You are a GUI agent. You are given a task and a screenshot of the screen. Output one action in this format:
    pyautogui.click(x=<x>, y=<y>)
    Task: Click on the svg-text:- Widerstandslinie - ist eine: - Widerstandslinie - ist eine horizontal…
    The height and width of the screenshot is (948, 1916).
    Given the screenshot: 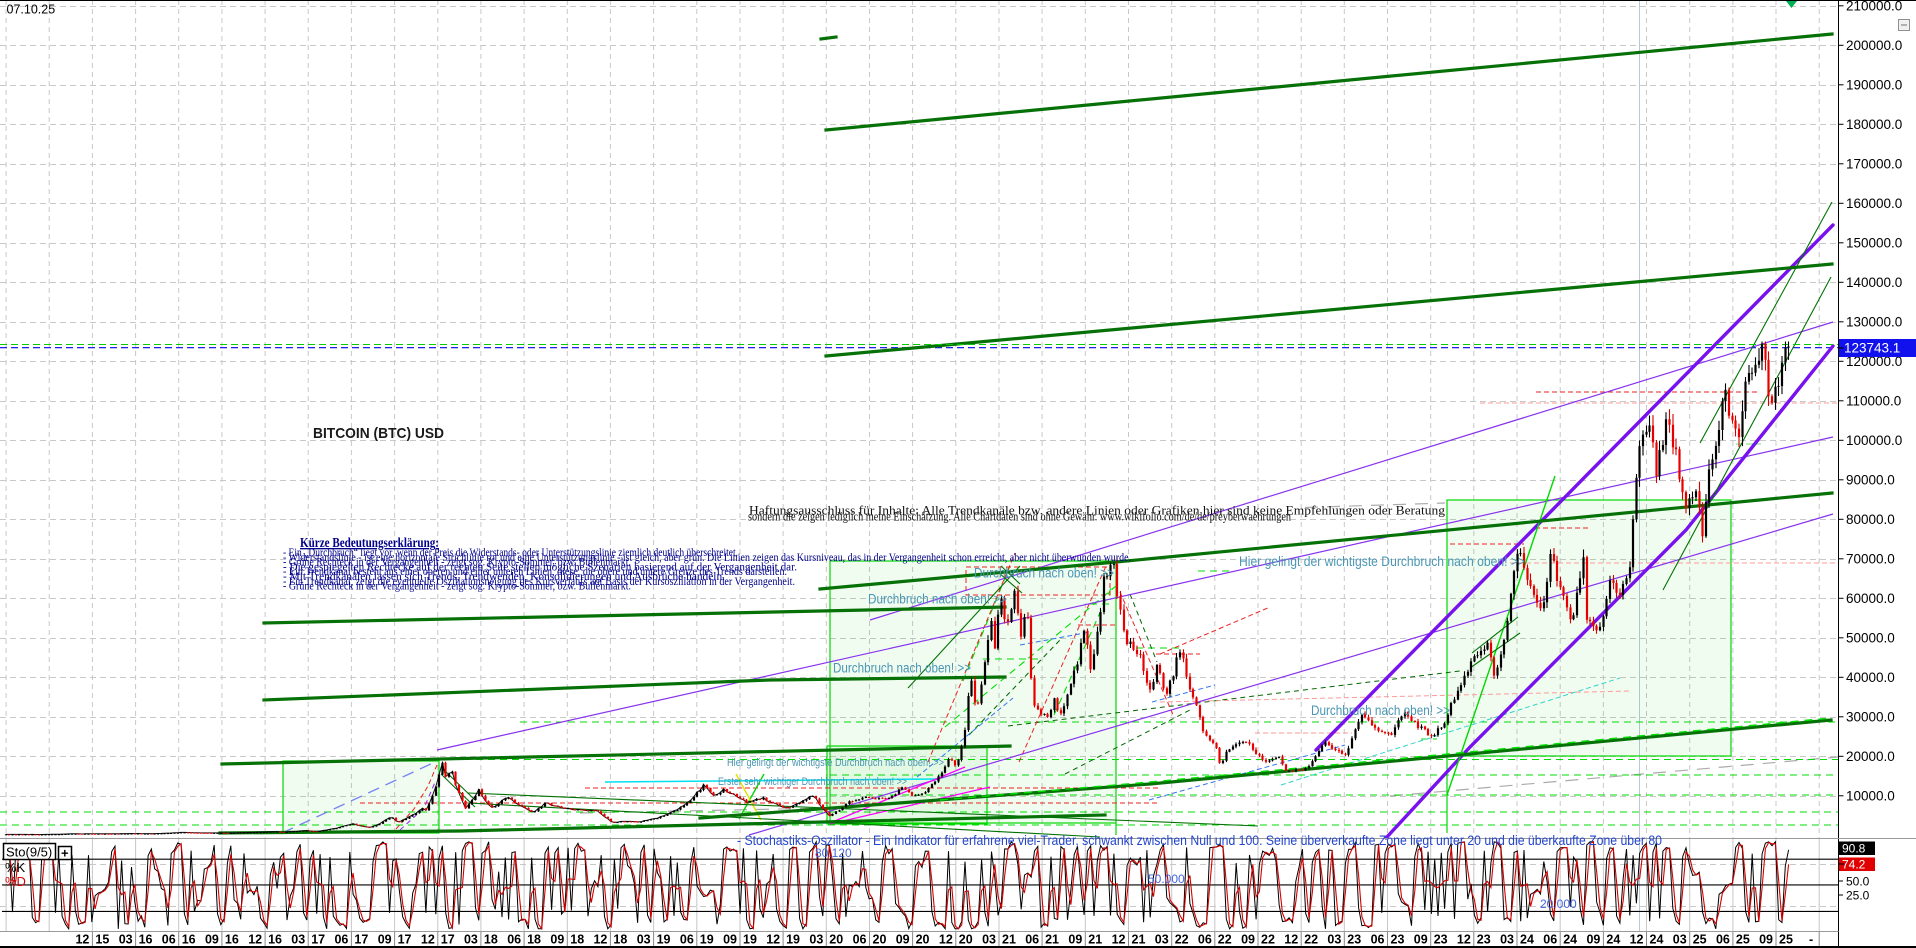 What is the action you would take?
    pyautogui.click(x=707, y=558)
    